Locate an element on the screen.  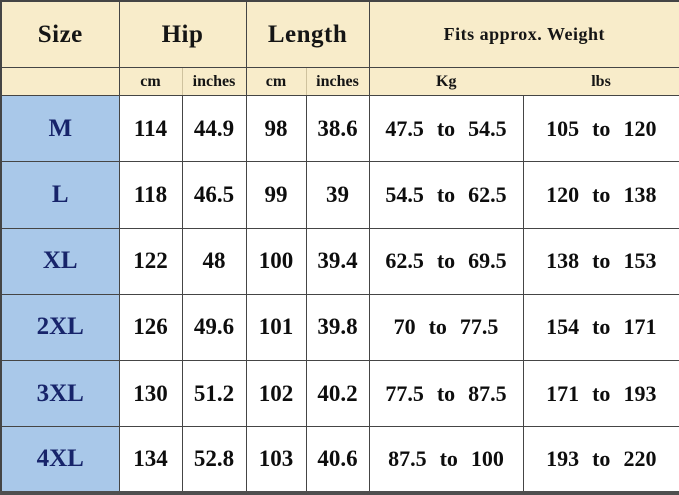
weight-lbs-range: 171 to 193 is located at coordinates (600, 393).